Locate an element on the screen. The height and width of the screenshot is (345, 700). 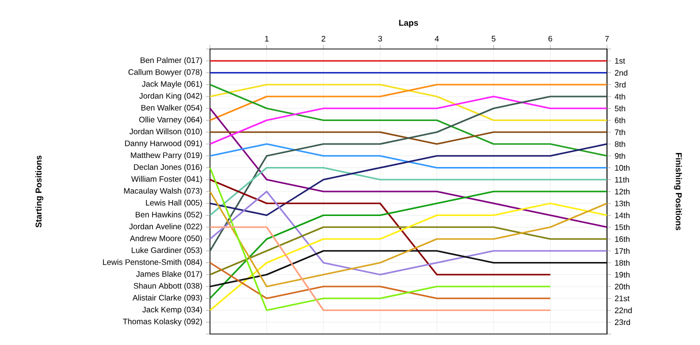
text: Starting Positions is located at coordinates (39, 192).